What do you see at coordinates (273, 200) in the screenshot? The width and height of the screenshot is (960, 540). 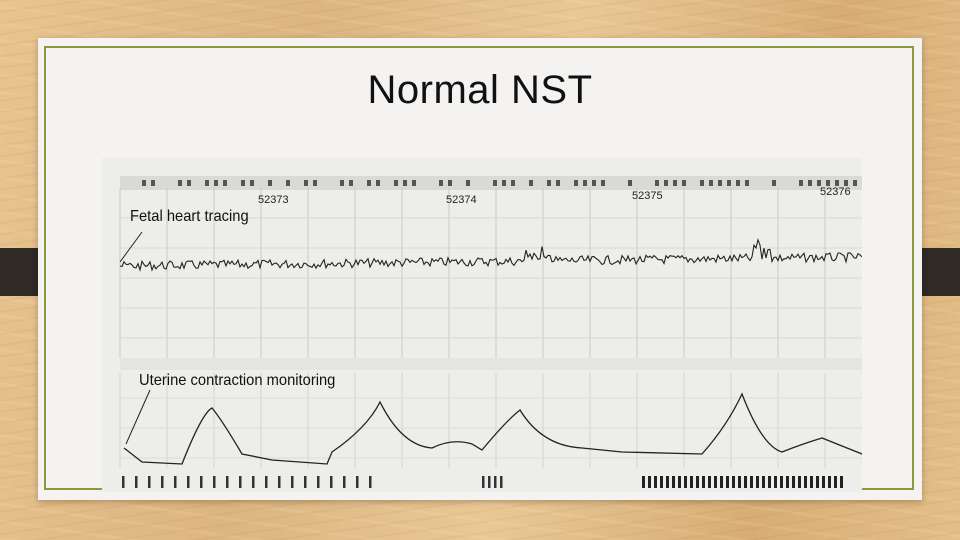 I see `chart-number: 52373` at bounding box center [273, 200].